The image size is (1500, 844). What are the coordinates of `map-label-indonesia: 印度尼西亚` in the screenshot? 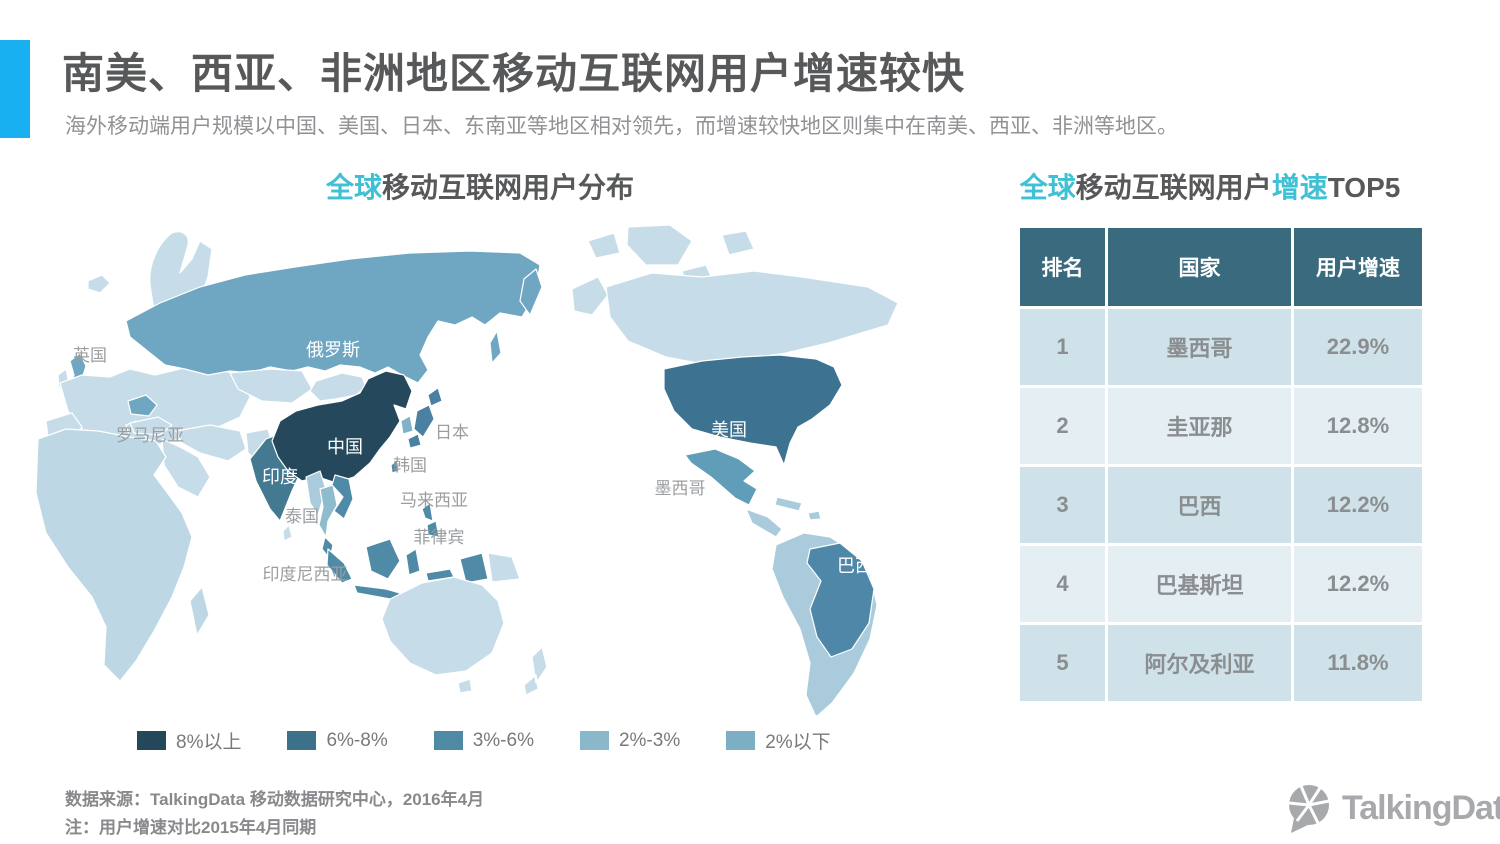 It's located at (305, 574).